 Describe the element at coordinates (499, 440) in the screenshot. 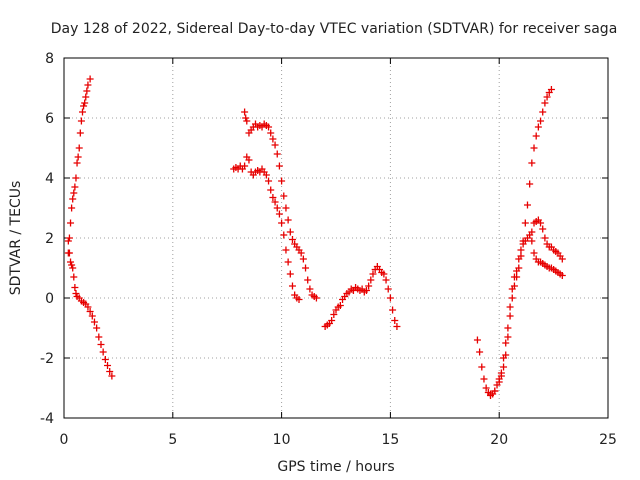

I see `x-tick-label: 20` at that location.